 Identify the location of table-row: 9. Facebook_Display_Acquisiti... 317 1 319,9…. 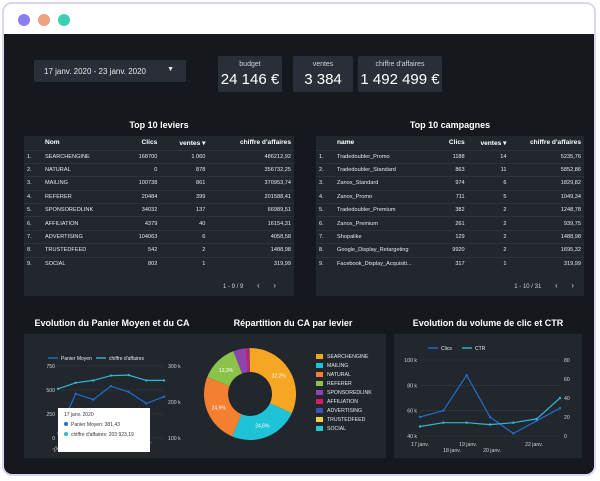
(450, 263).